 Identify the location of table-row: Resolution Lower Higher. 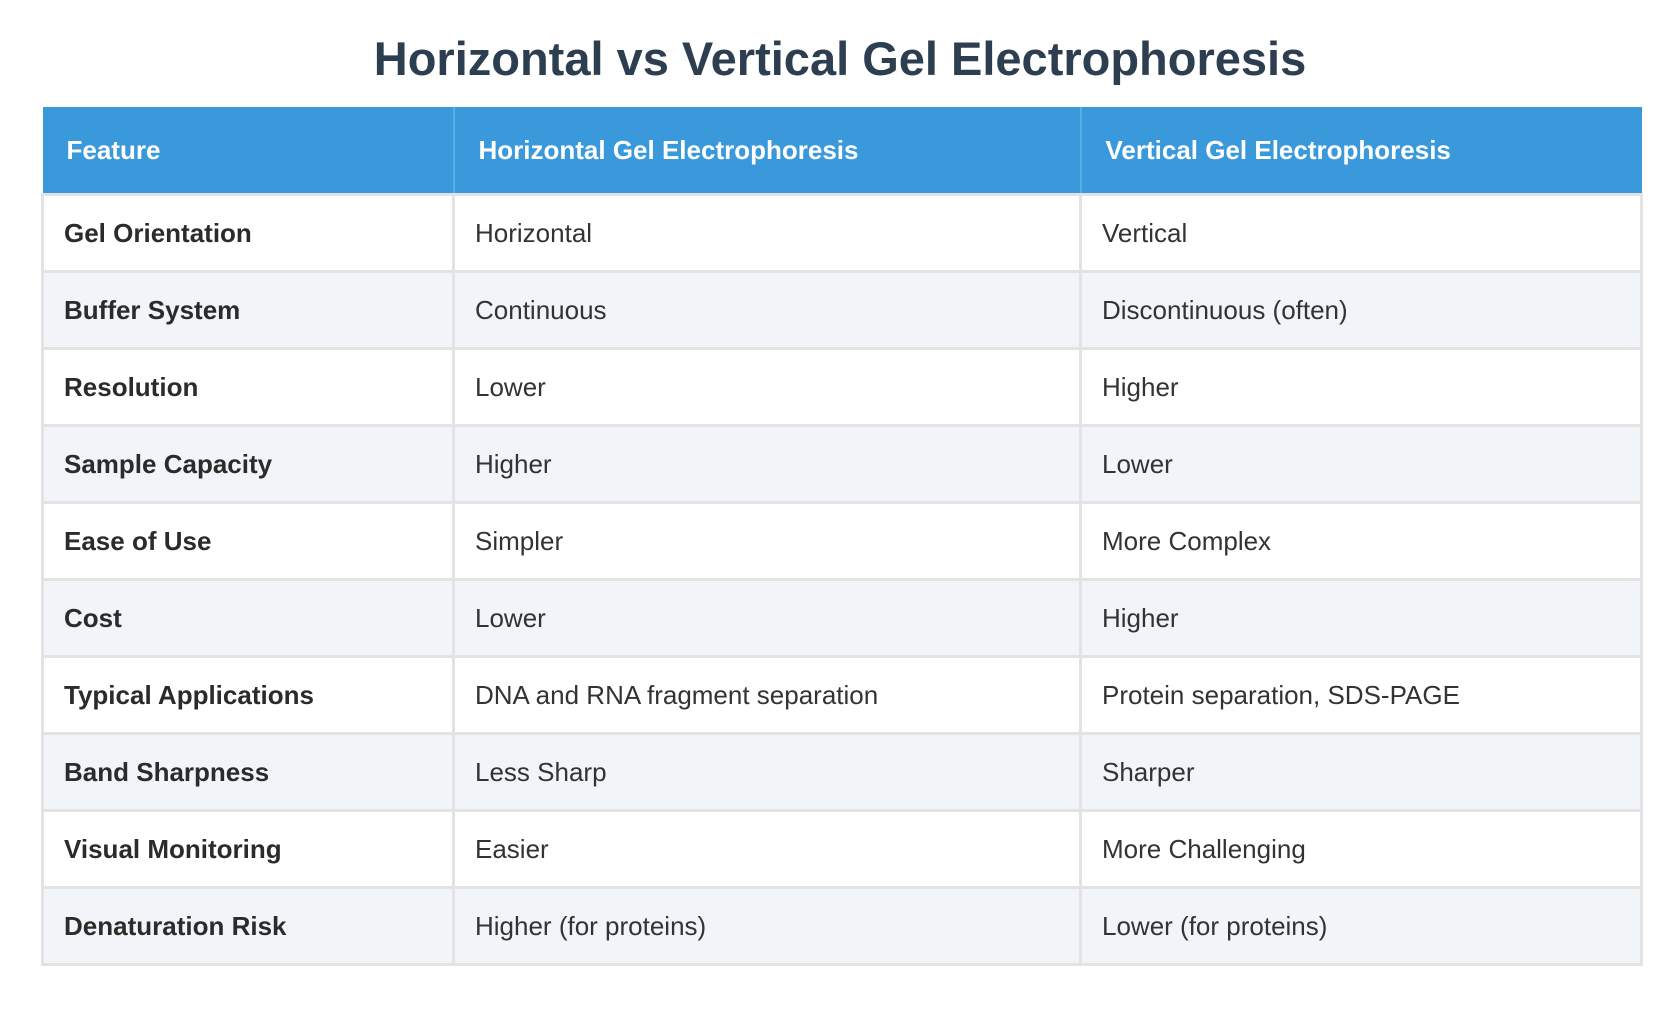
(842, 387).